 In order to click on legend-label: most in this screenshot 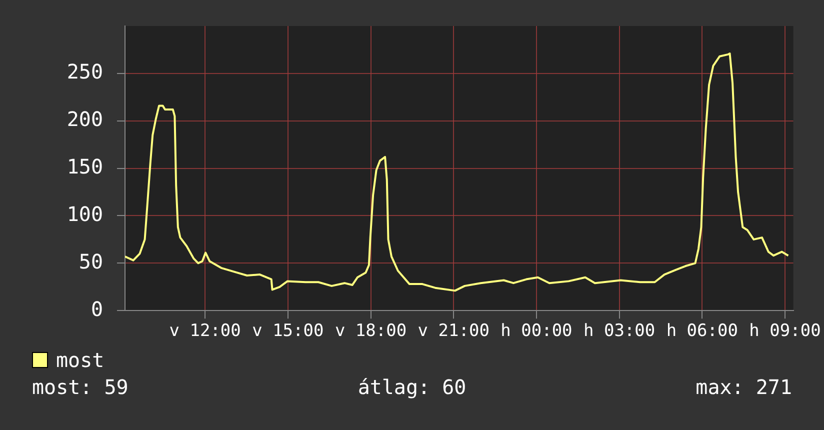, I will do `click(80, 360)`.